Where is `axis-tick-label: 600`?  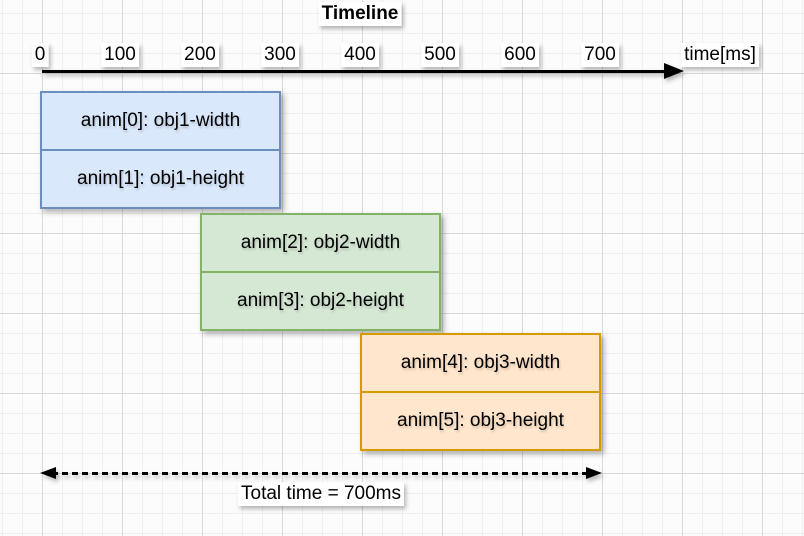 axis-tick-label: 600 is located at coordinates (520, 55).